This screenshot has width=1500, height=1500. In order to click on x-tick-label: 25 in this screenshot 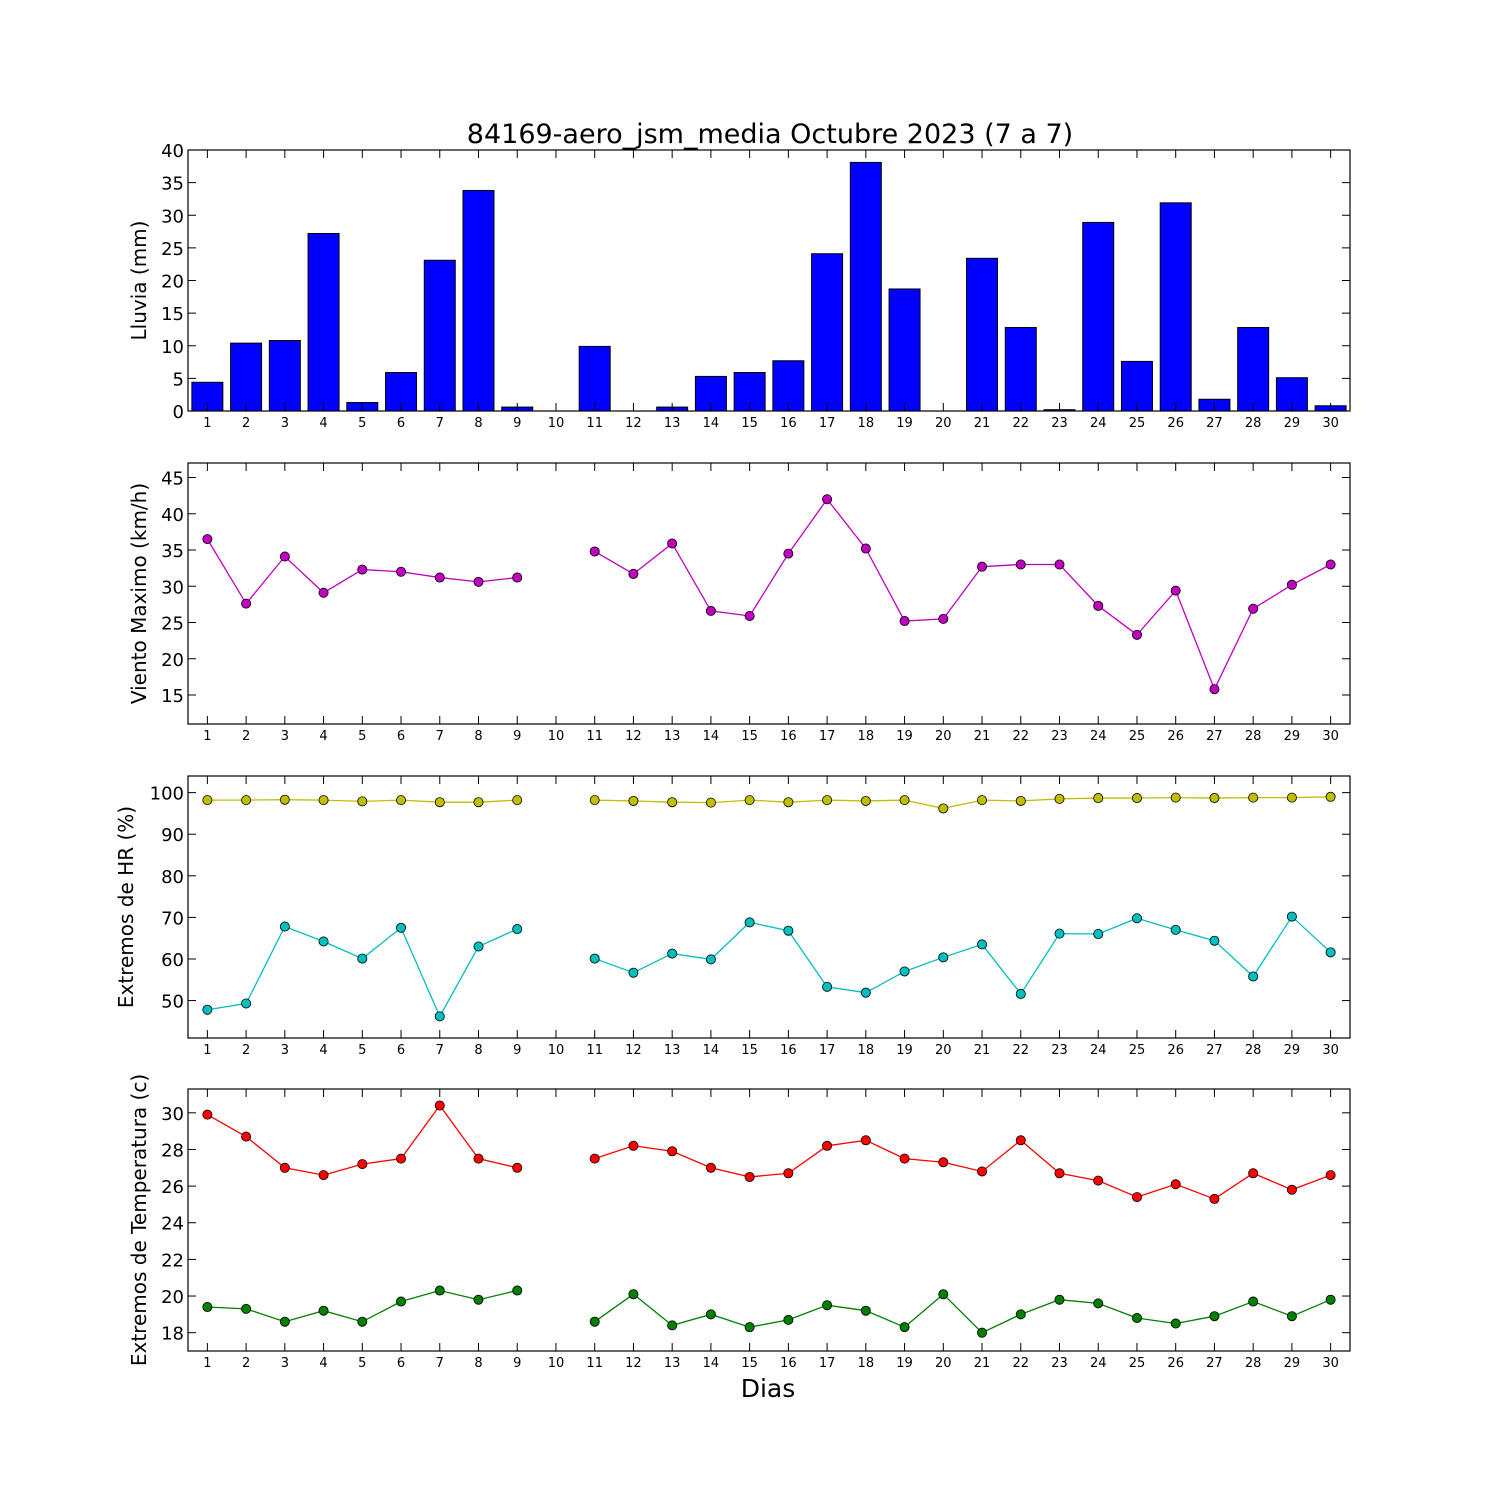, I will do `click(1137, 423)`.